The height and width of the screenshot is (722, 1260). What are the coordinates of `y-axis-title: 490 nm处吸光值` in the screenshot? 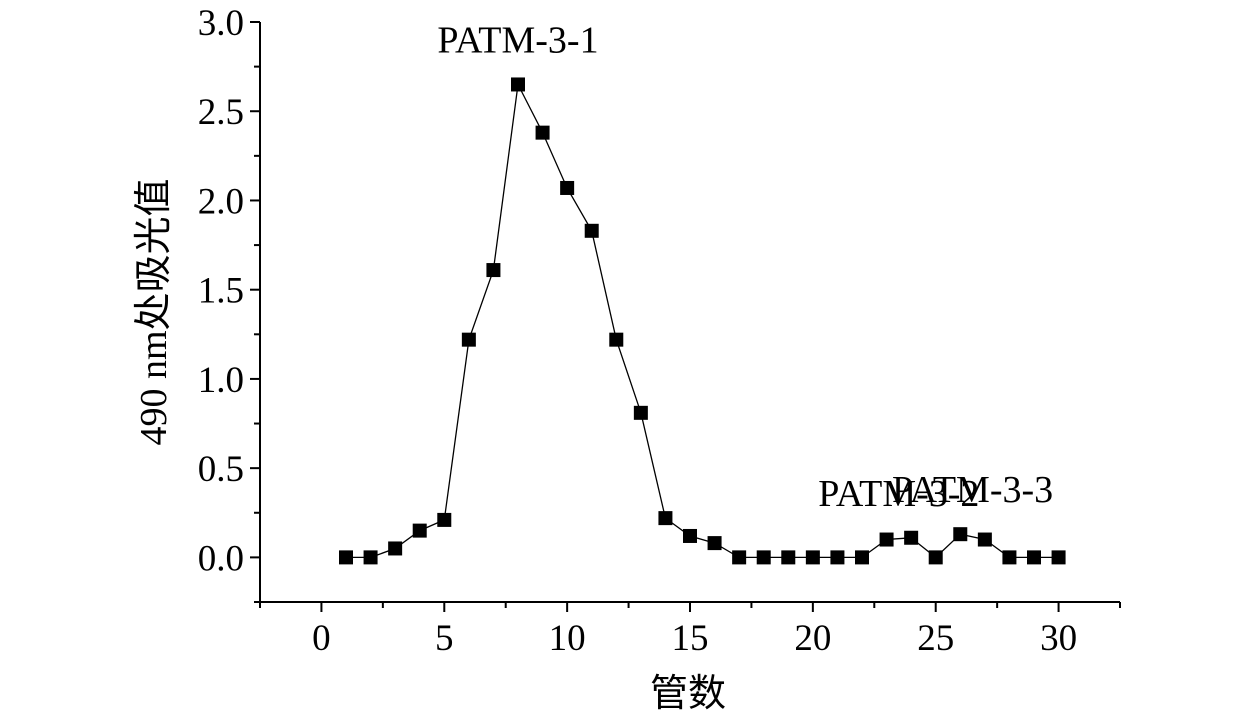 It's located at (154, 311).